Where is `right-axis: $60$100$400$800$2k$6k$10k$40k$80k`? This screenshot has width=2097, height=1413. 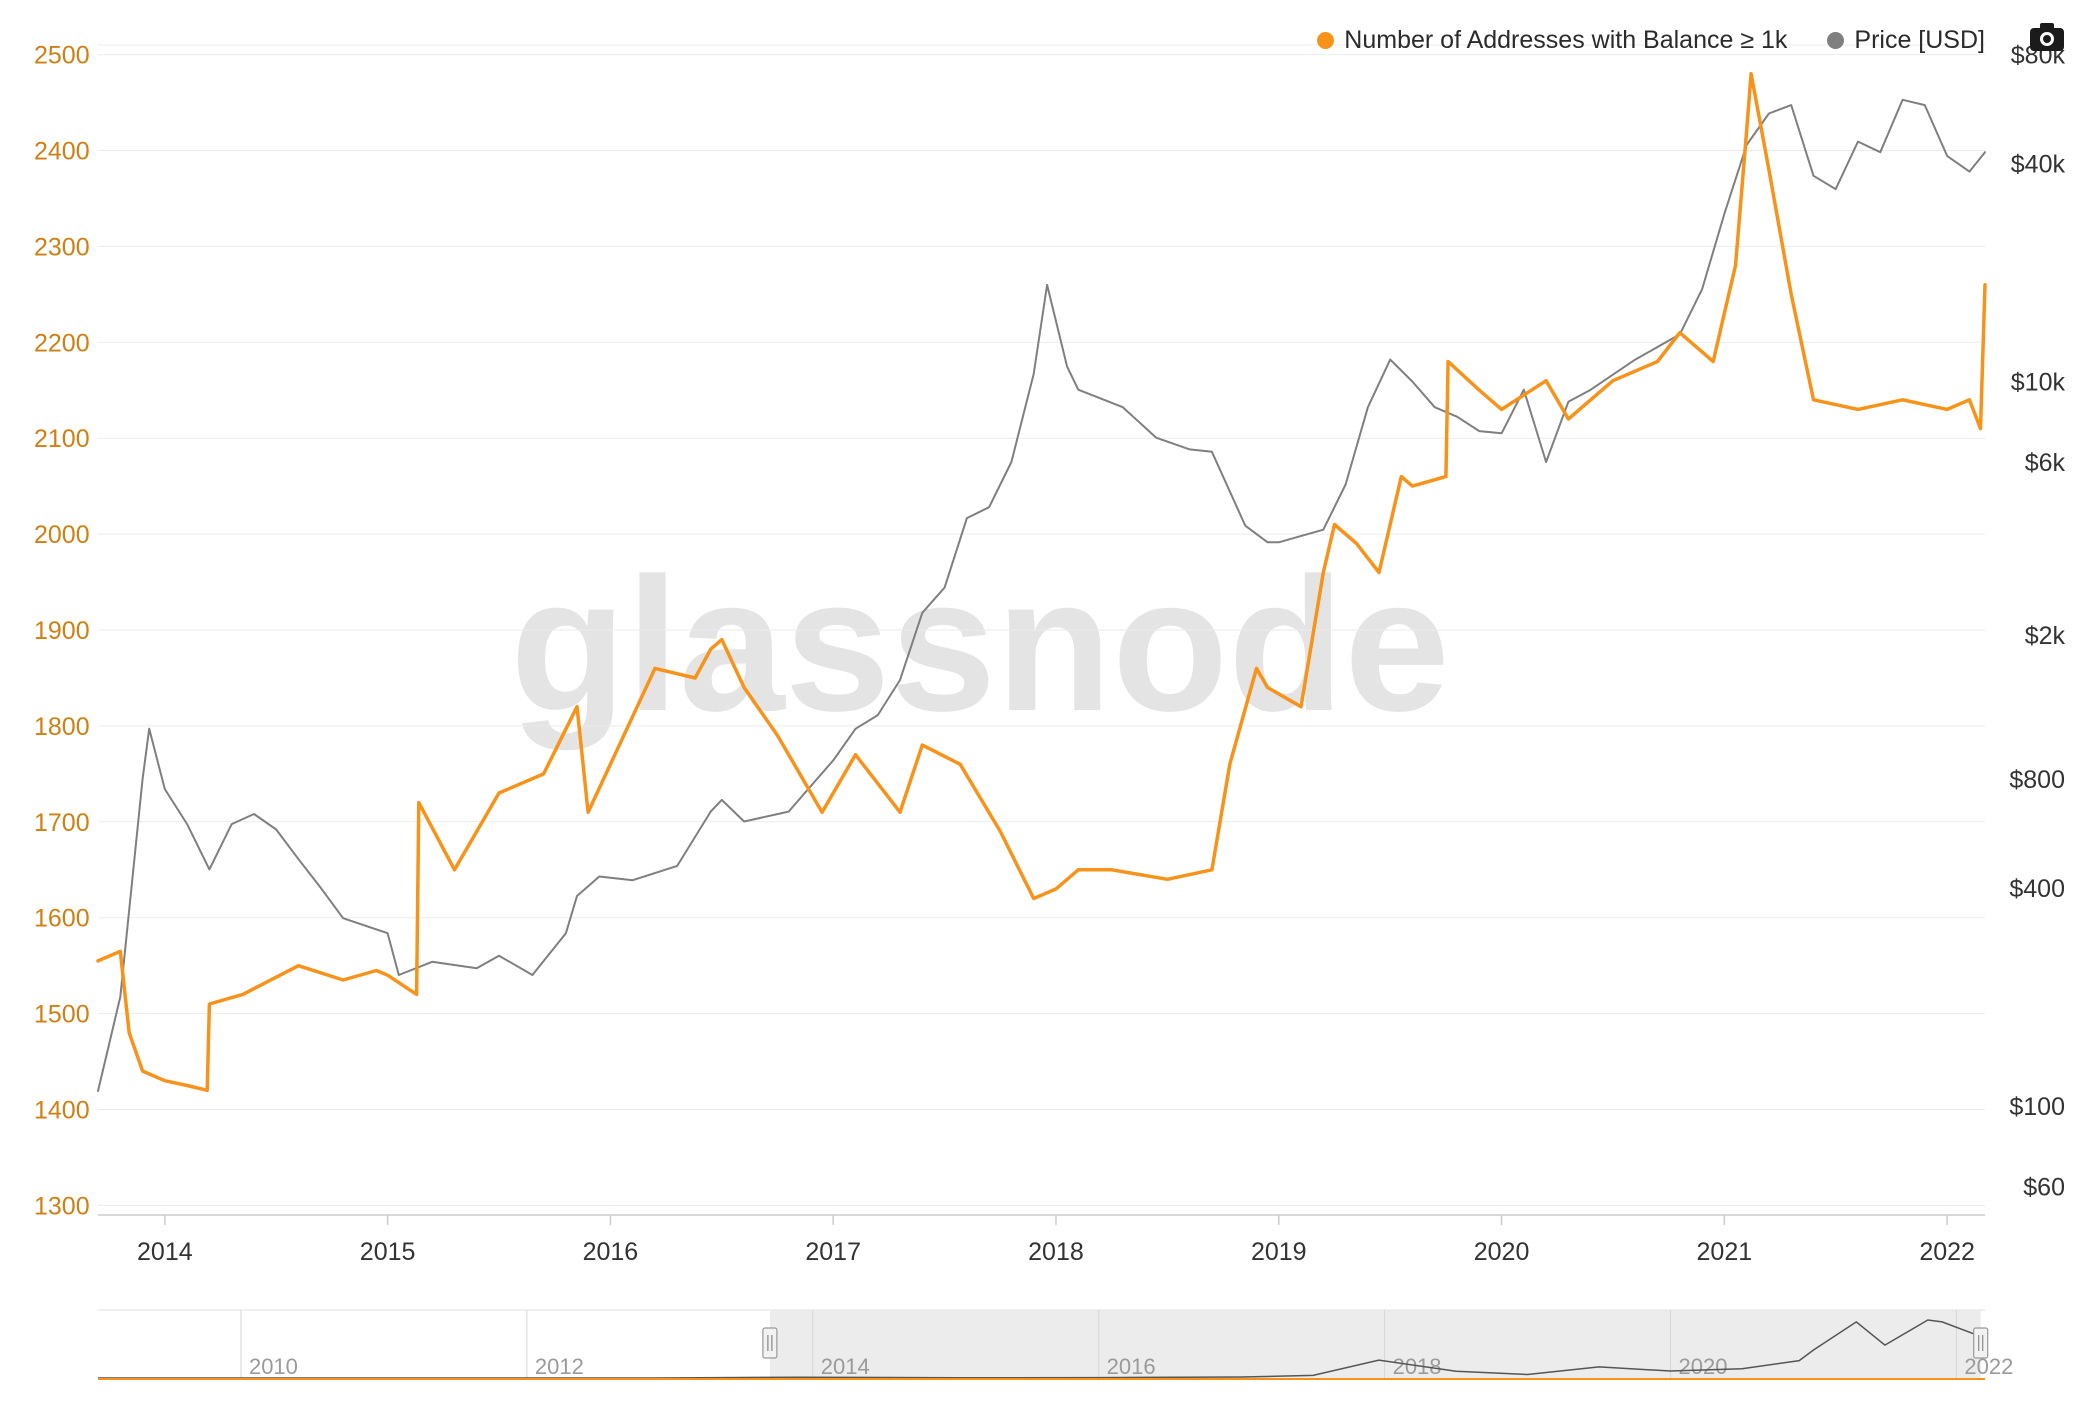 right-axis: $60$100$400$800$2k$6k$10k$40k$80k is located at coordinates (2037, 622).